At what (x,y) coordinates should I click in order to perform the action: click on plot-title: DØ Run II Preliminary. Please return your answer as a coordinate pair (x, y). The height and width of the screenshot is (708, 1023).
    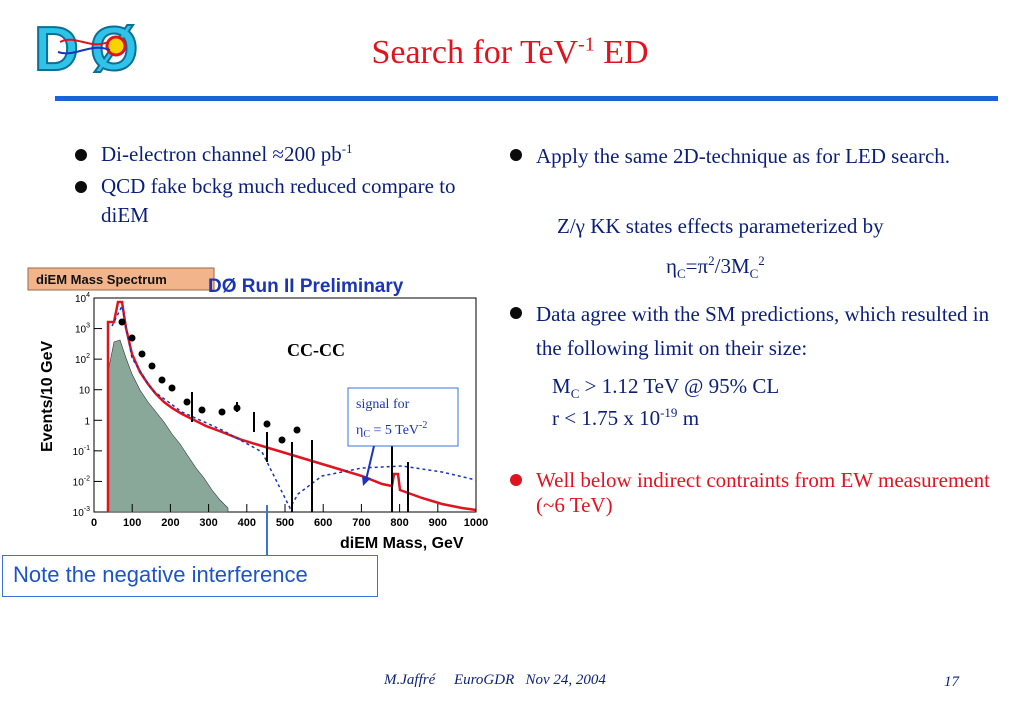
    Looking at the image, I should click on (306, 286).